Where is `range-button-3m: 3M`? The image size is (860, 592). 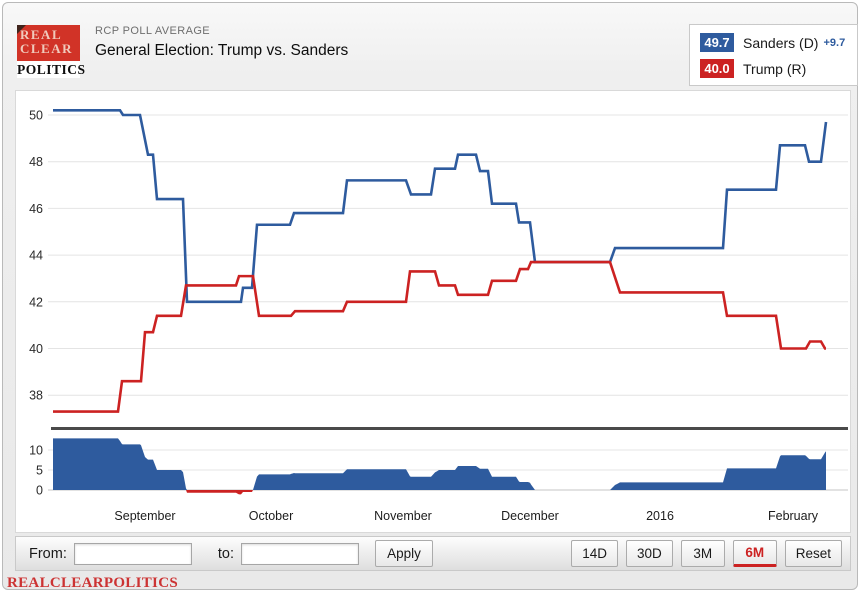 range-button-3m: 3M is located at coordinates (702, 553).